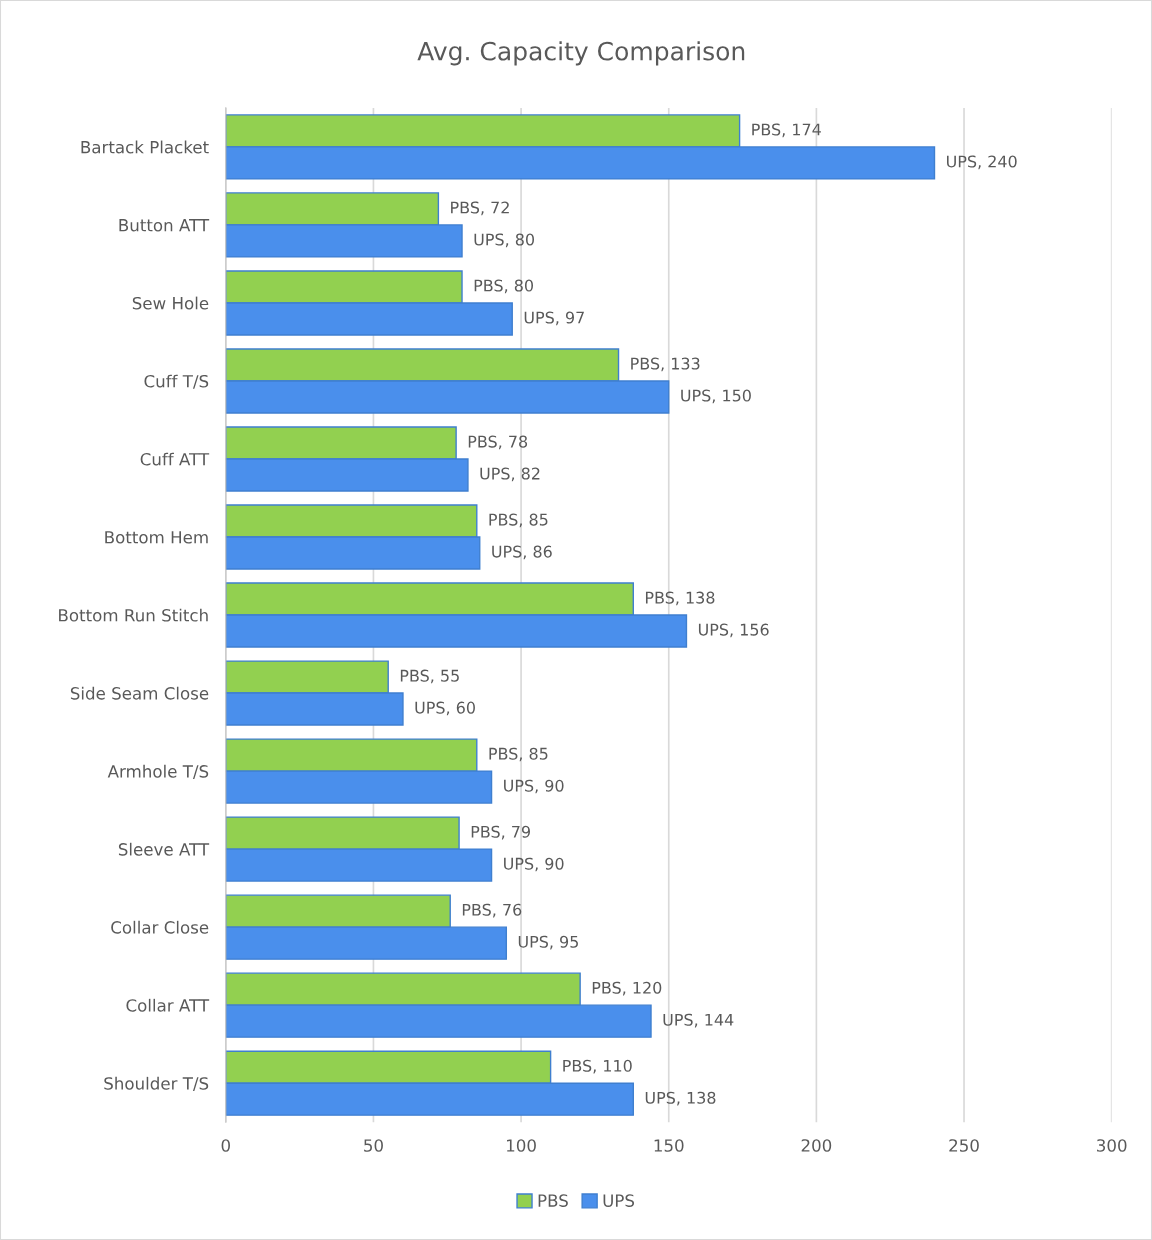 This screenshot has height=1240, width=1152. I want to click on data-label: PBS, 80, so click(504, 286).